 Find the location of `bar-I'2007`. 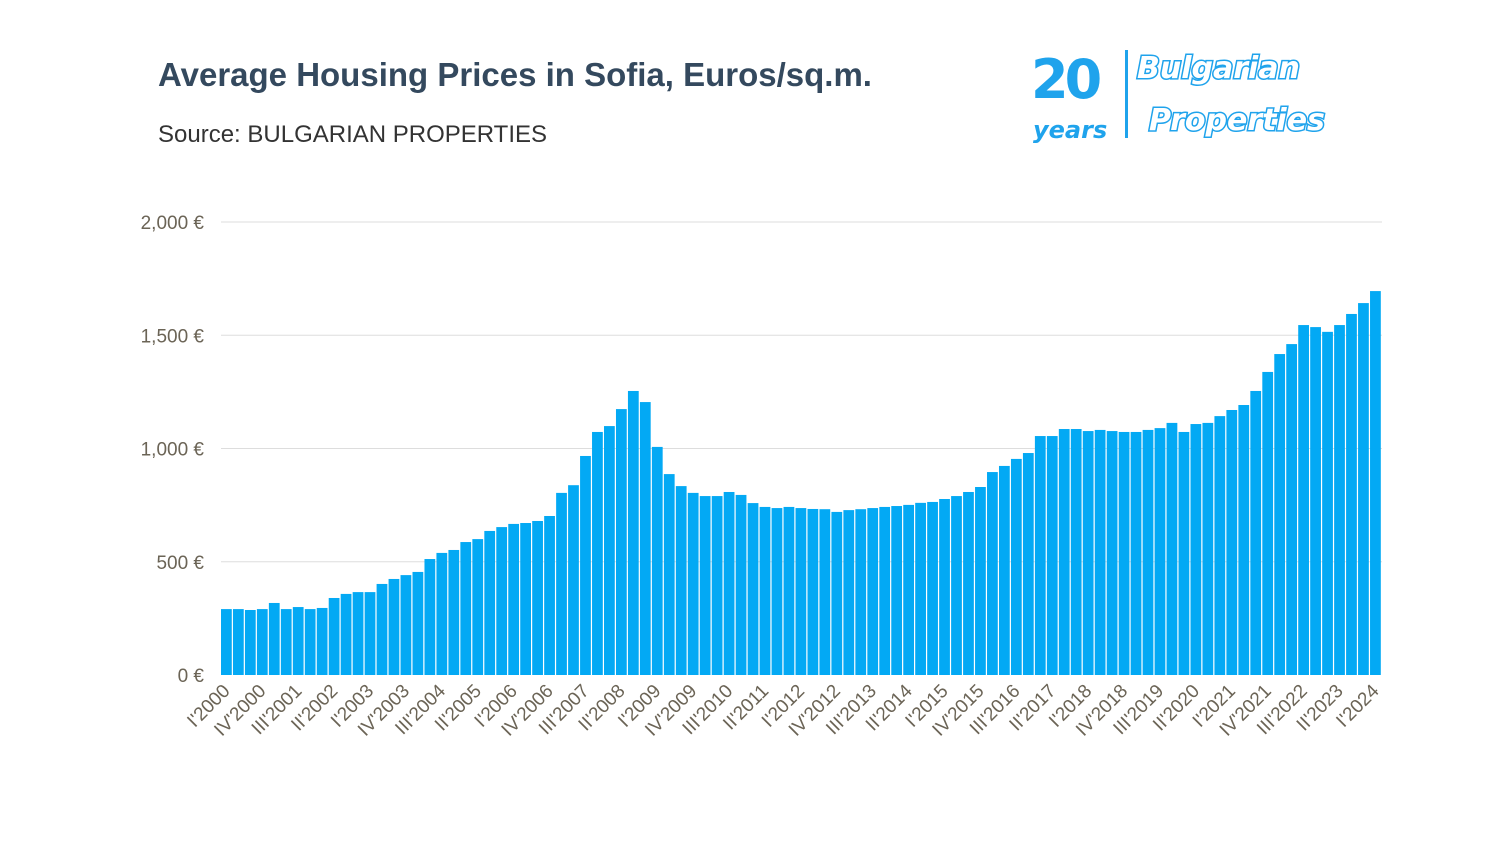

bar-I'2007 is located at coordinates (561, 583).